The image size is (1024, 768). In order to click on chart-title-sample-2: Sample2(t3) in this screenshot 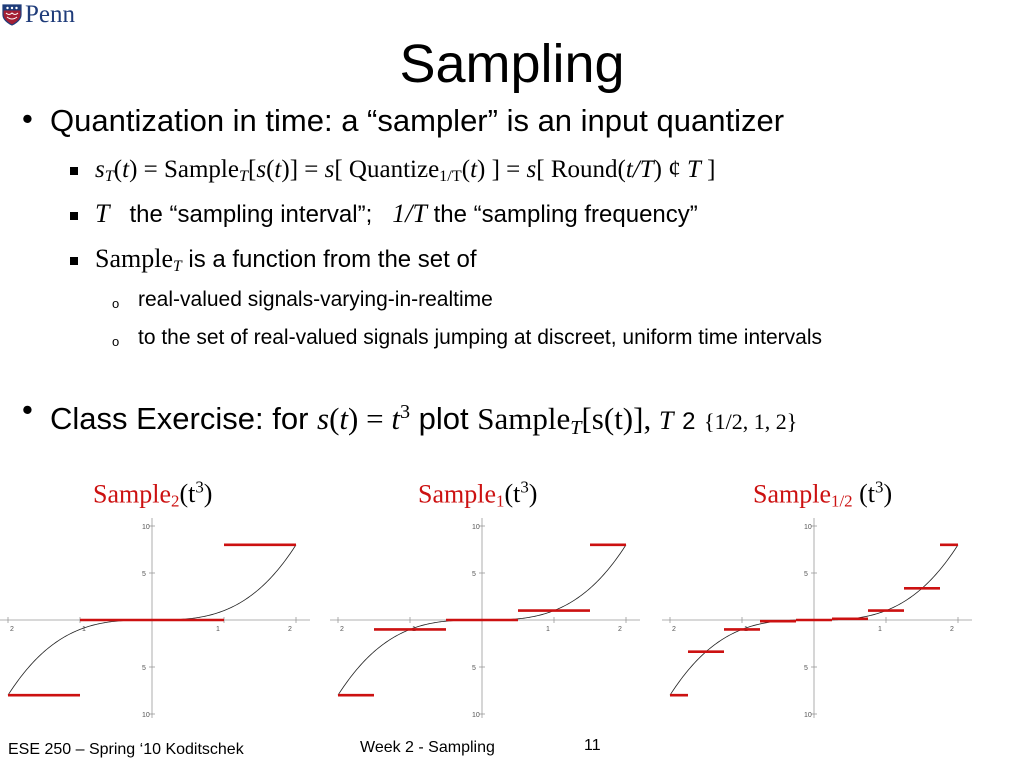, I will do `click(153, 494)`.